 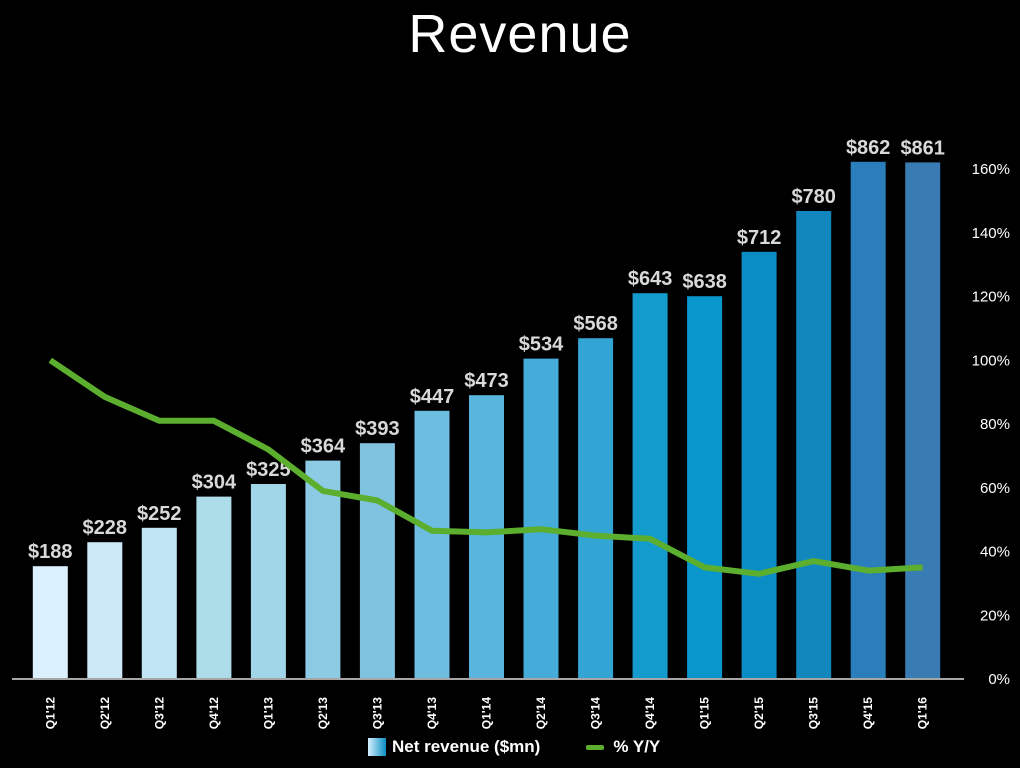 I want to click on bar-value-label: $780, so click(x=813, y=197).